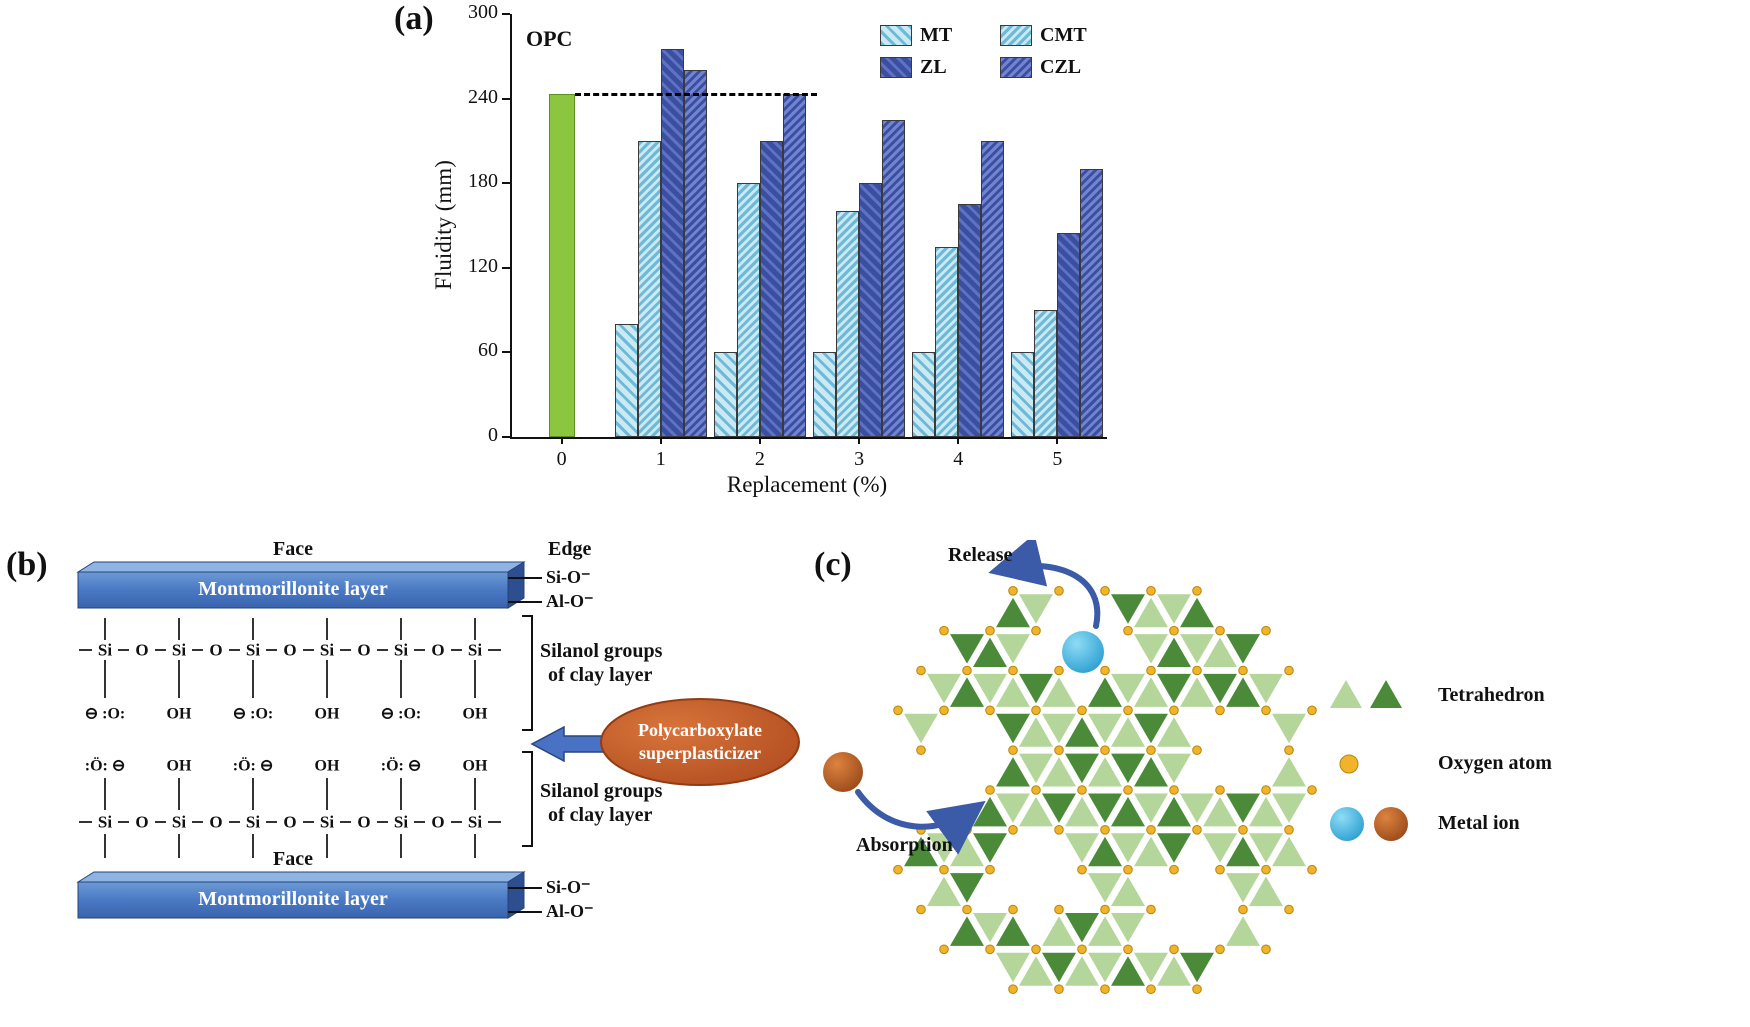 Image resolution: width=1750 pixels, height=1027 pixels. I want to click on legend-swatch-ZL, so click(896, 67).